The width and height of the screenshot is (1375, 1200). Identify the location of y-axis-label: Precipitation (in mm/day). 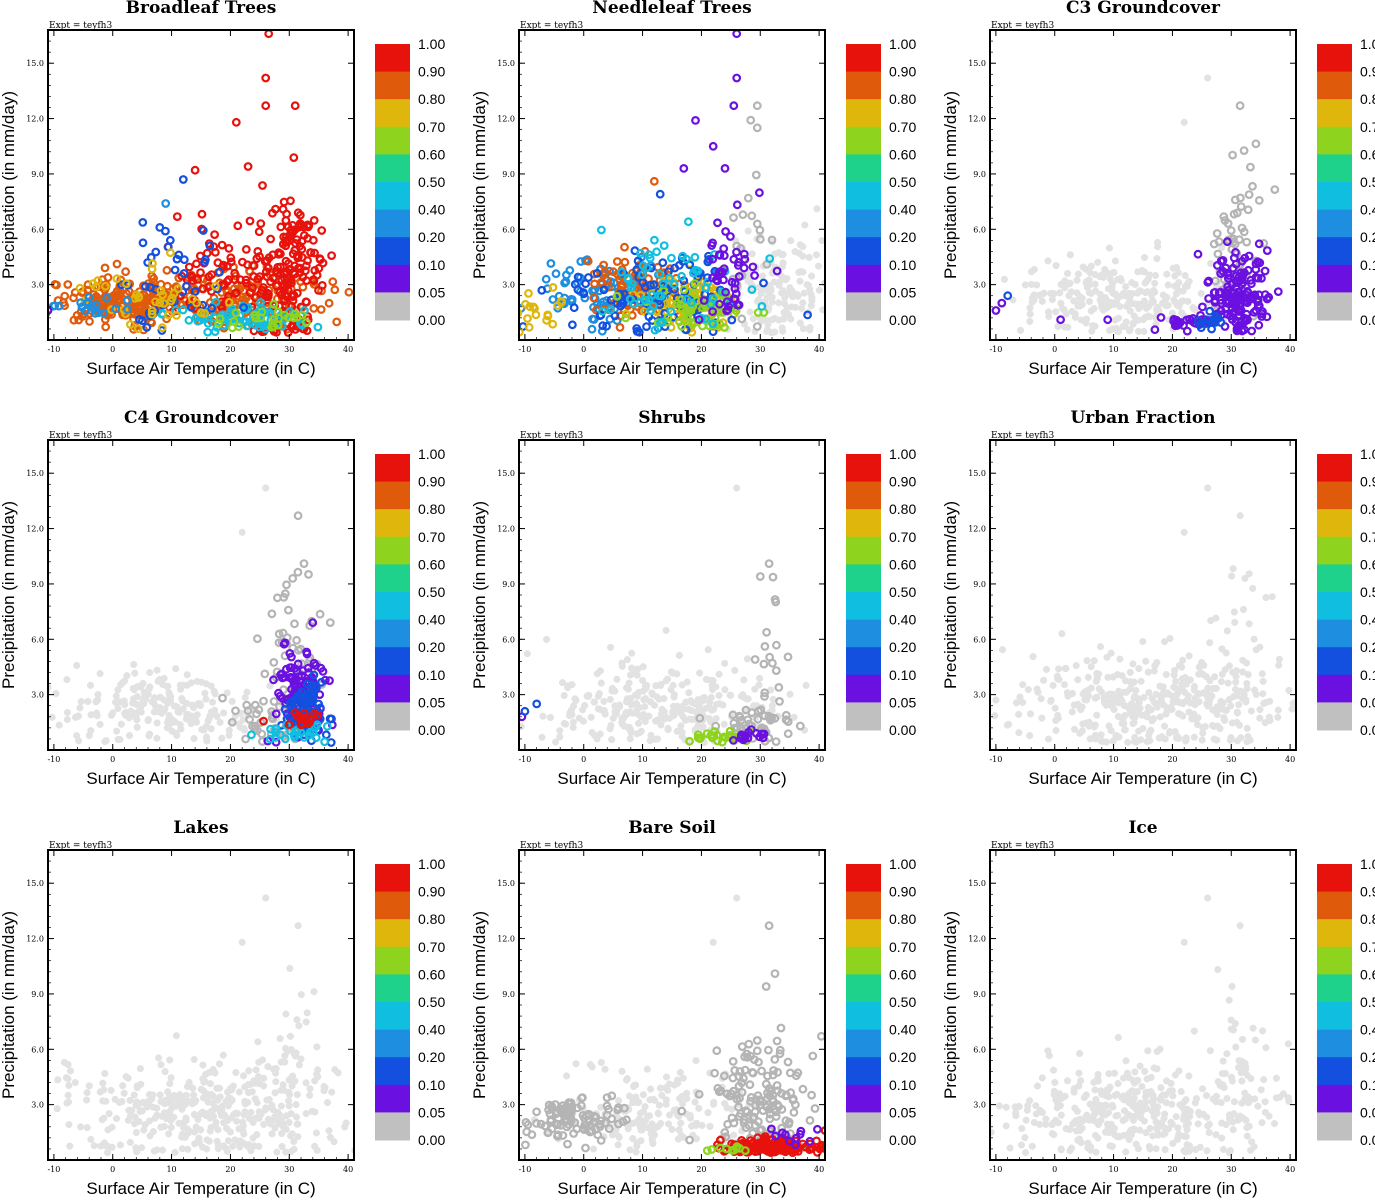
(9, 185).